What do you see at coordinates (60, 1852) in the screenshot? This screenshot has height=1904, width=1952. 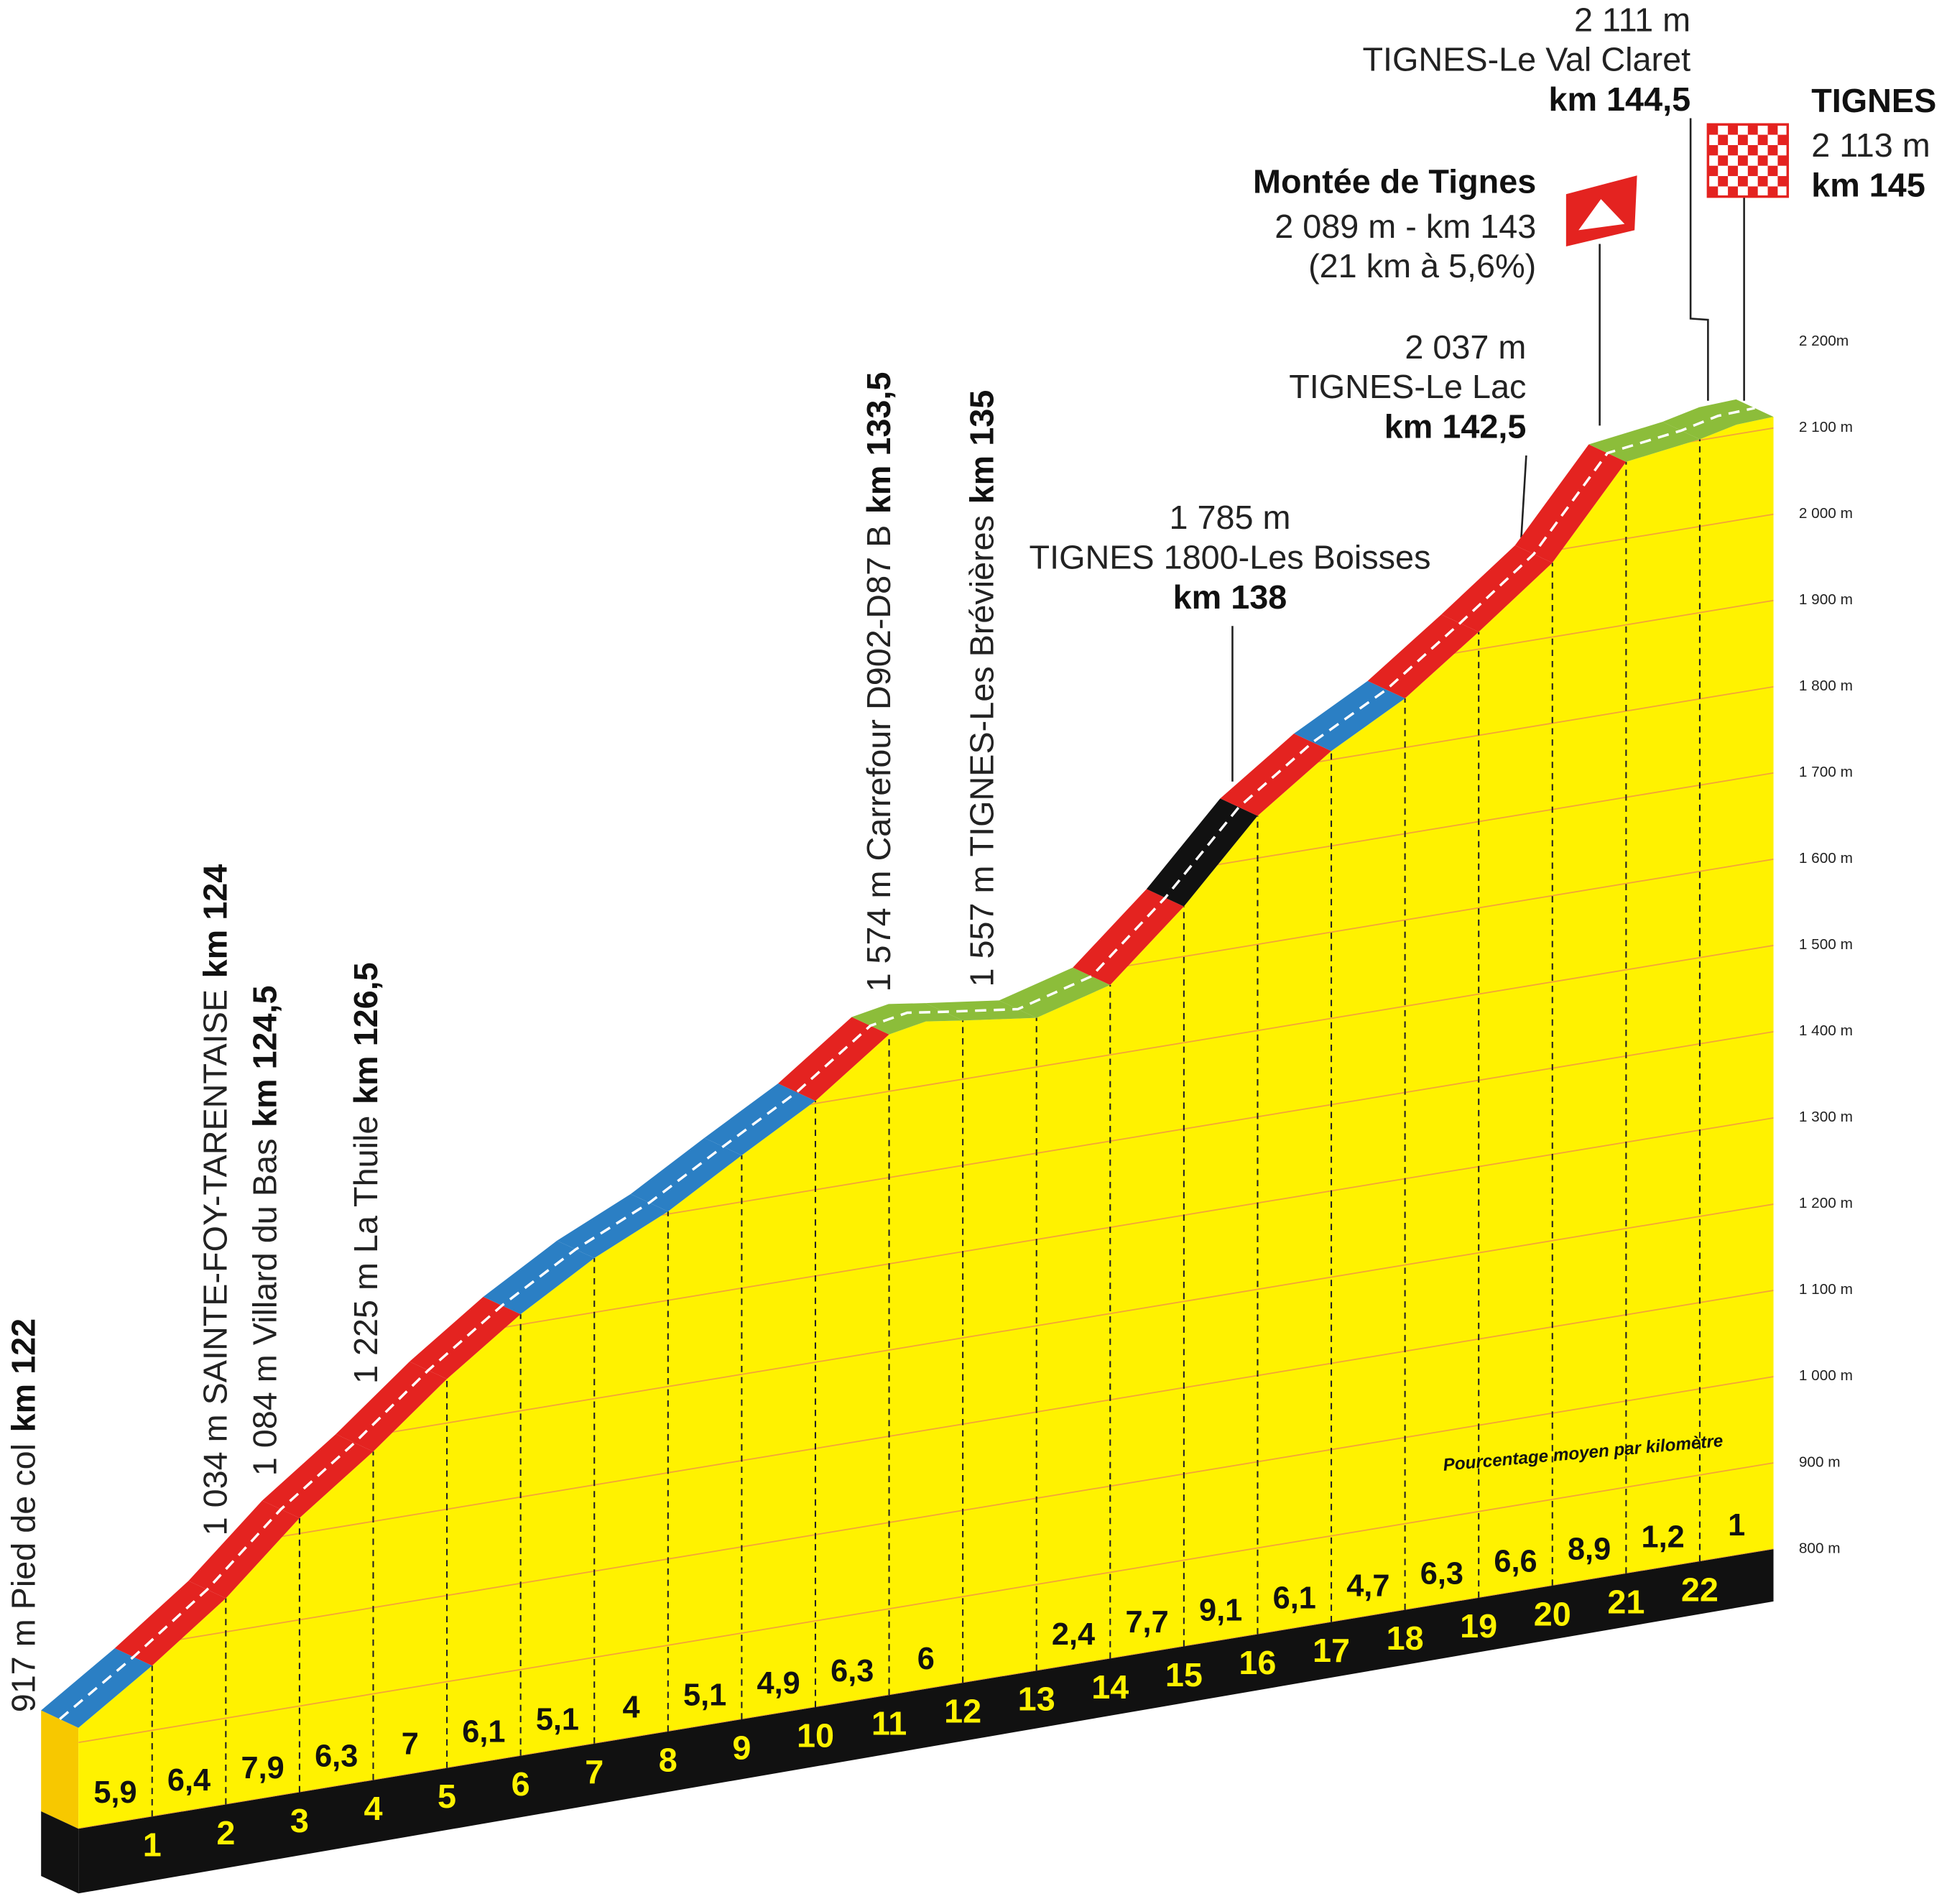 I see `base-side` at bounding box center [60, 1852].